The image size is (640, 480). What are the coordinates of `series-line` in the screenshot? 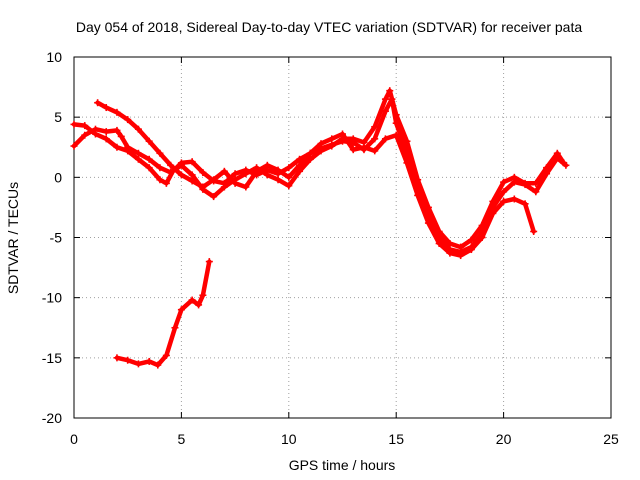 It's located at (163, 313).